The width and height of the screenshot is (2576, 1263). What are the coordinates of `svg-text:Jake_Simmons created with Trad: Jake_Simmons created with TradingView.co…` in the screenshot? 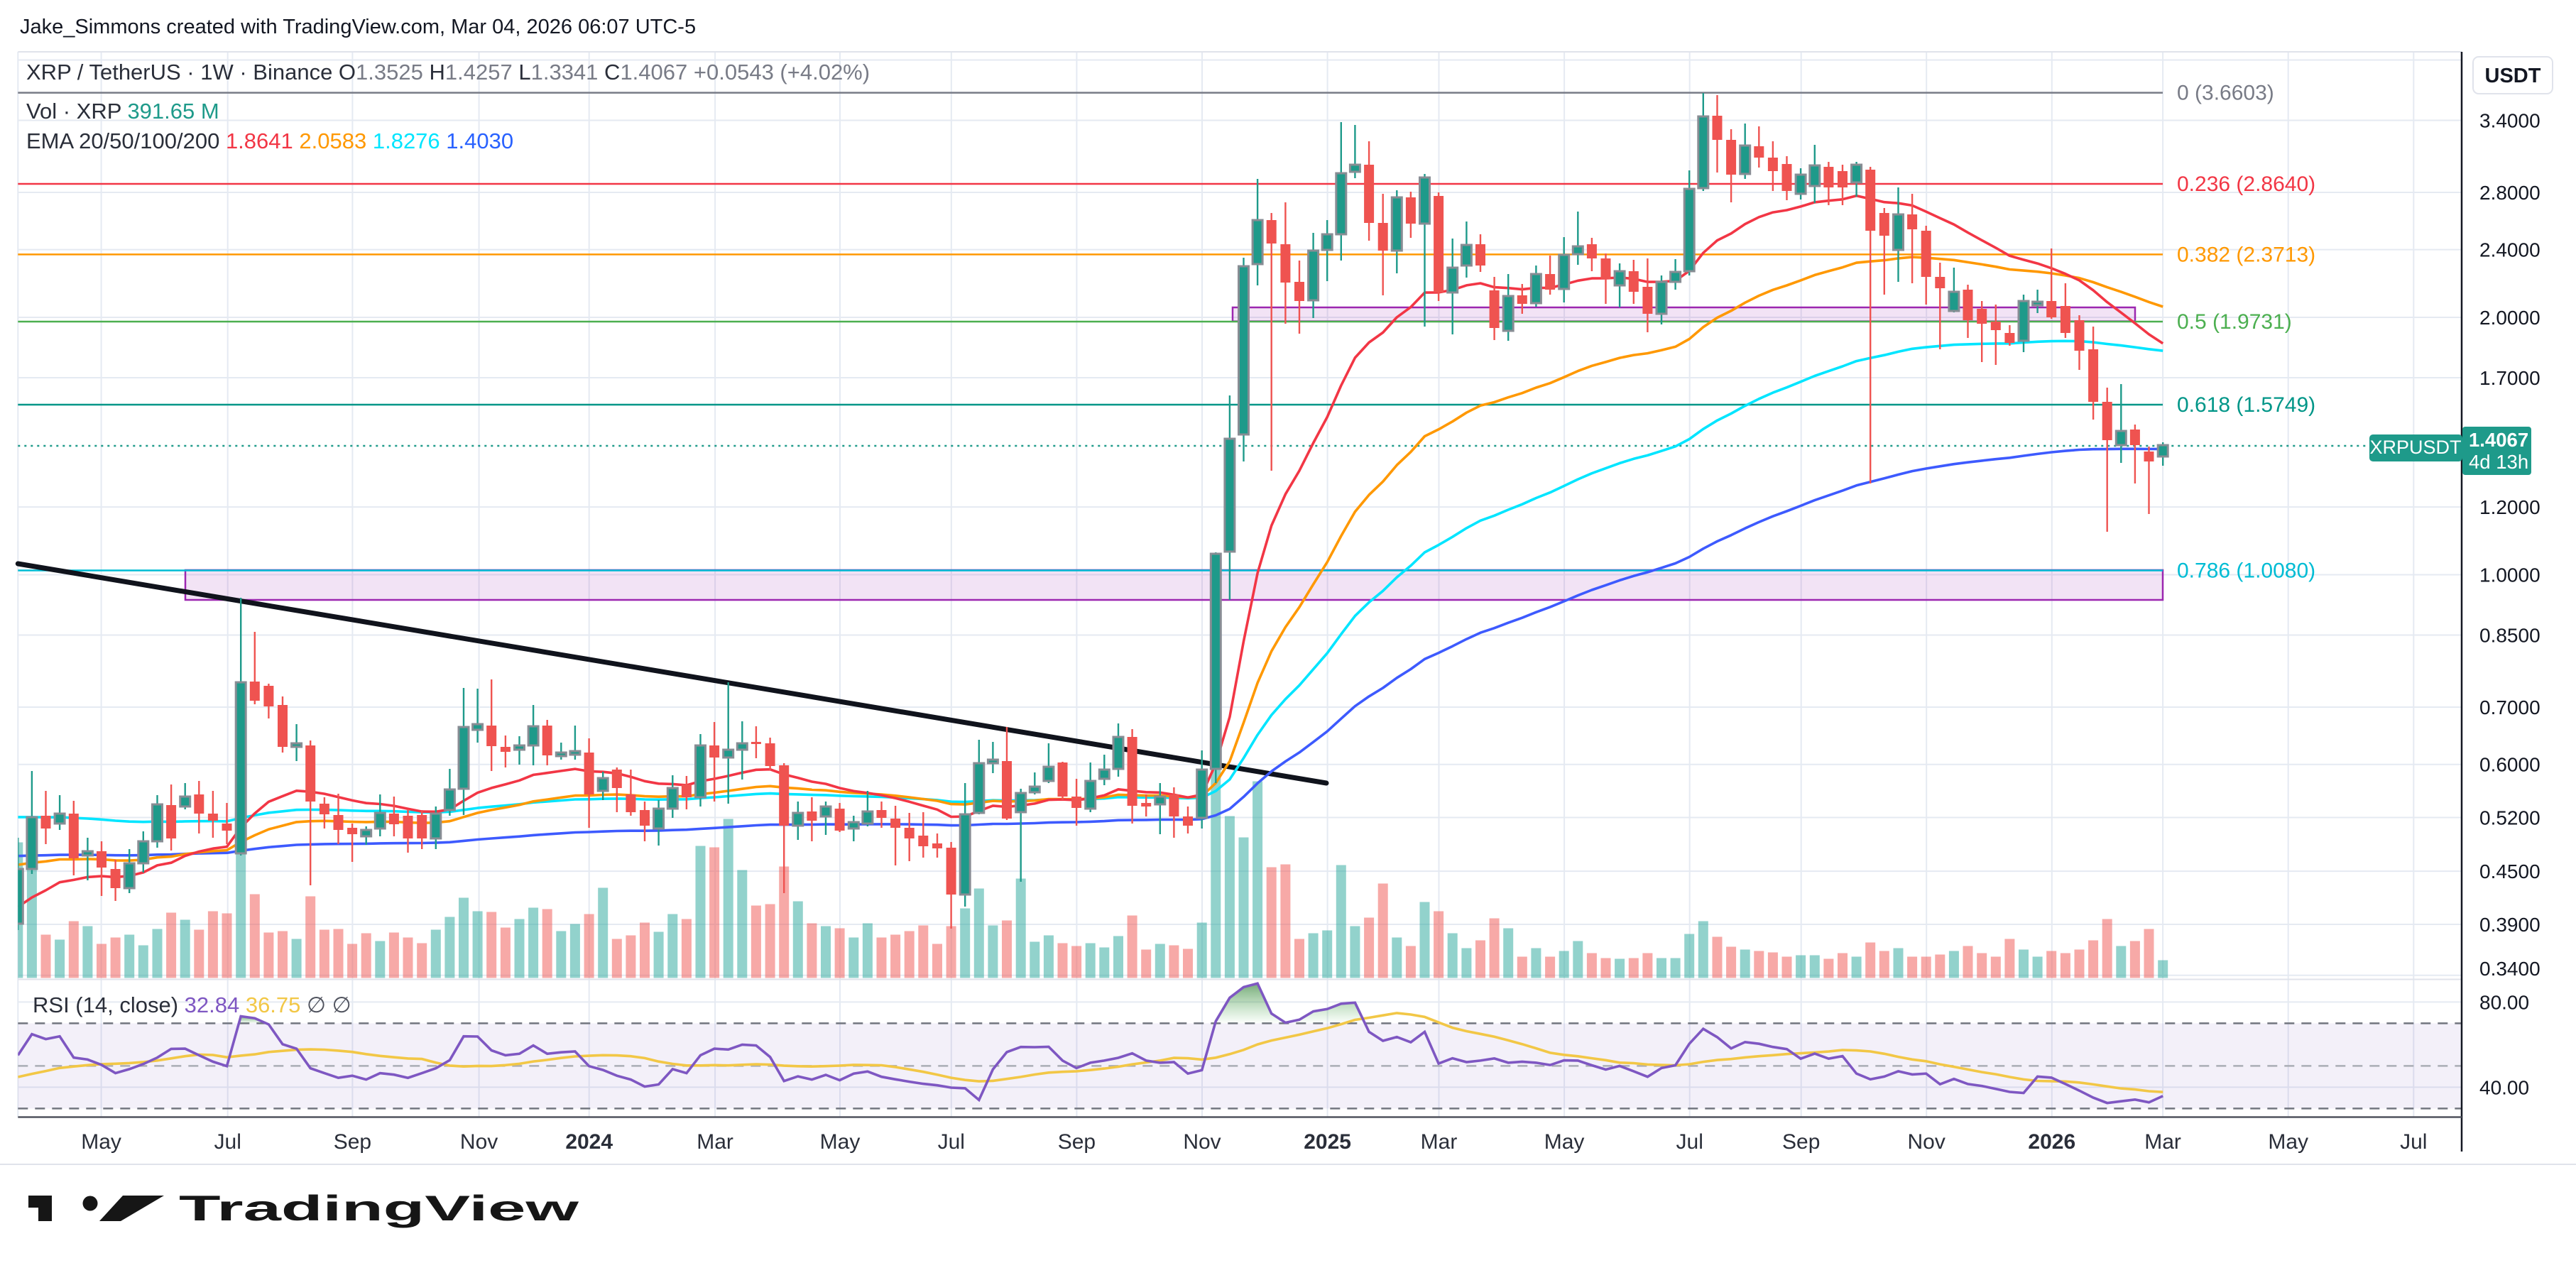 It's located at (358, 27).